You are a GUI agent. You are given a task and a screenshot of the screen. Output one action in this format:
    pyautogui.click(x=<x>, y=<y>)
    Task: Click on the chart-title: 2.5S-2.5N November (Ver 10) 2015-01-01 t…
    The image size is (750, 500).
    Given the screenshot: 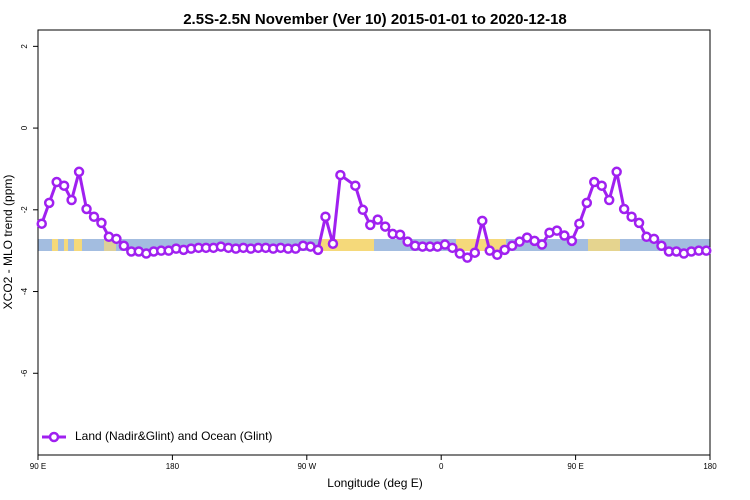 What is the action you would take?
    pyautogui.click(x=375, y=19)
    